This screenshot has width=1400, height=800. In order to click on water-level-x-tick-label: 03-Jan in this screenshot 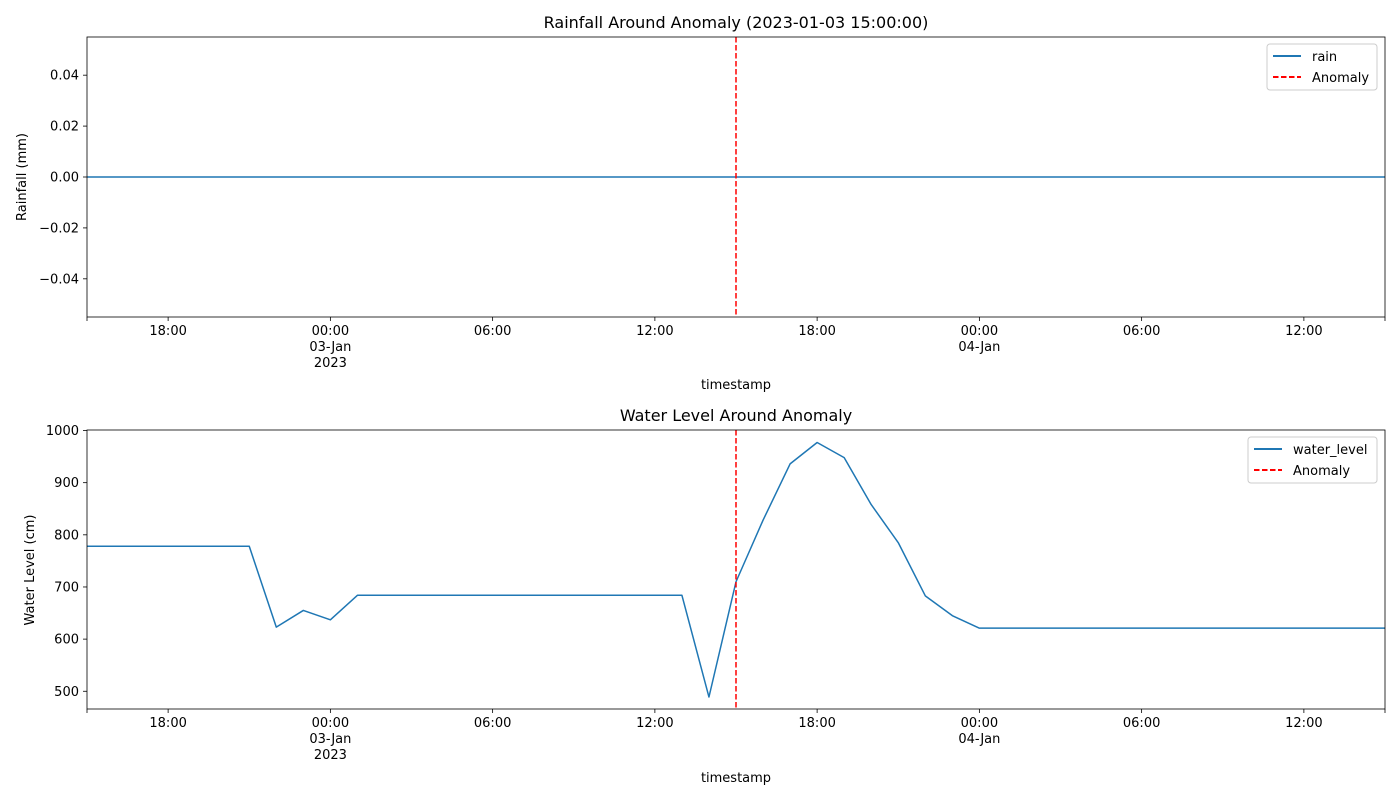, I will do `click(330, 739)`.